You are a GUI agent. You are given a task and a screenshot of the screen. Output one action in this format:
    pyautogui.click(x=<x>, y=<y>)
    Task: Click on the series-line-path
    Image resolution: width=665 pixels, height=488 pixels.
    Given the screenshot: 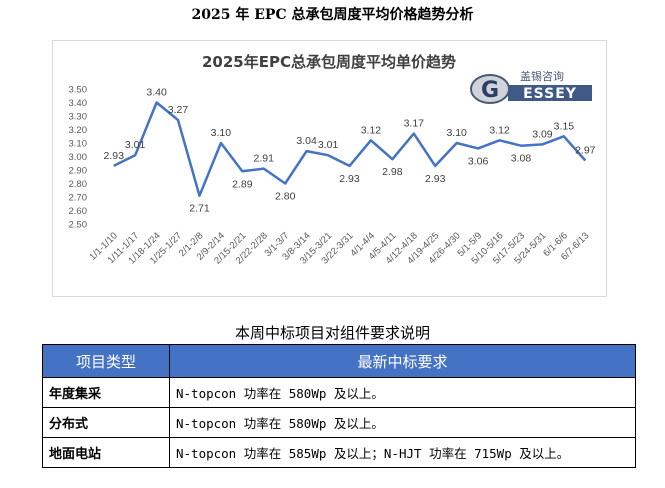 What is the action you would take?
    pyautogui.click(x=350, y=149)
    